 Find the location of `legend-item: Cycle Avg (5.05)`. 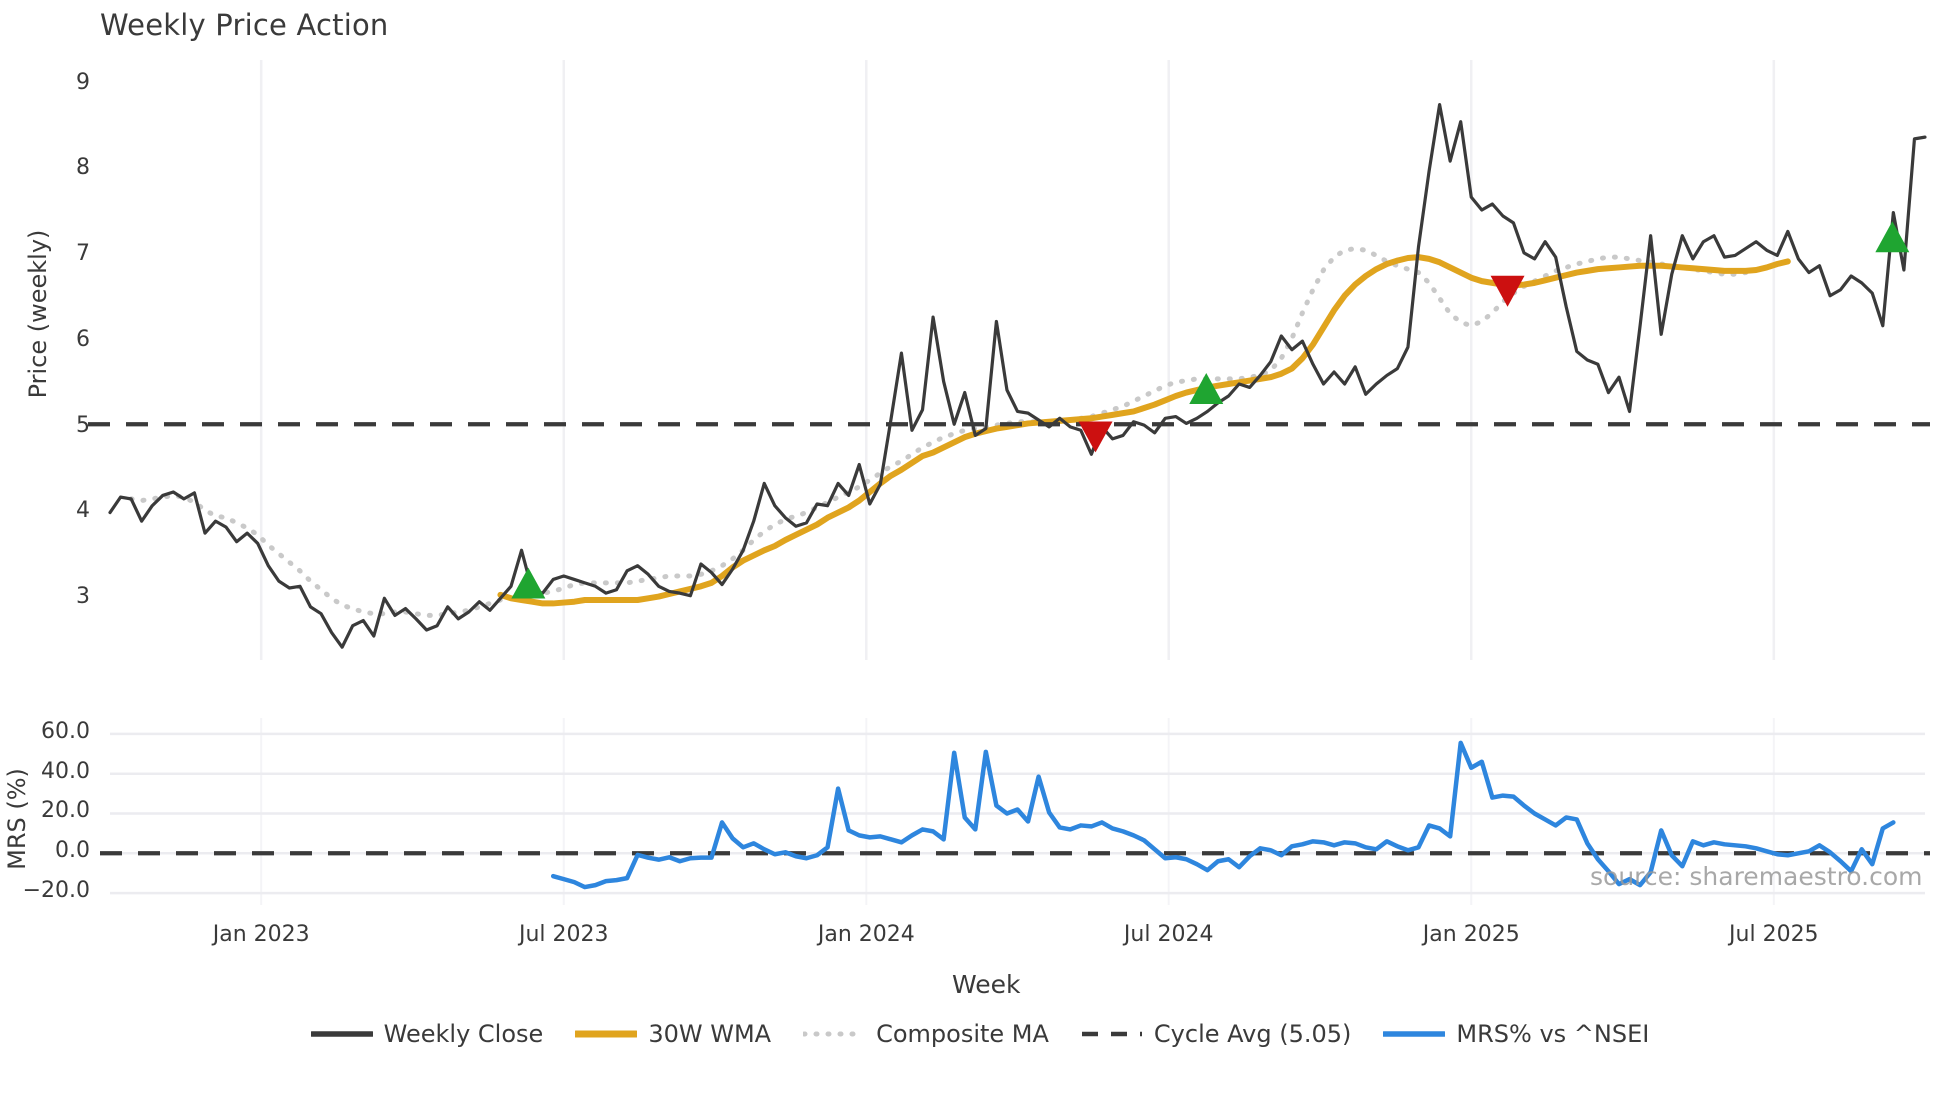

legend-item: Cycle Avg (5.05) is located at coordinates (1216, 1034).